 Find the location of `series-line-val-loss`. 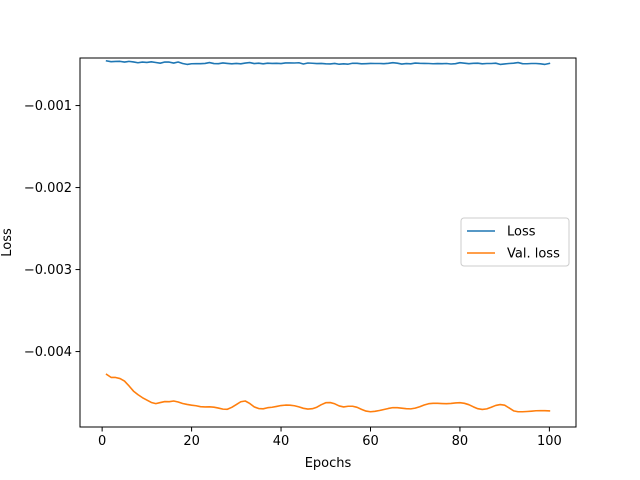

series-line-val-loss is located at coordinates (328, 393).